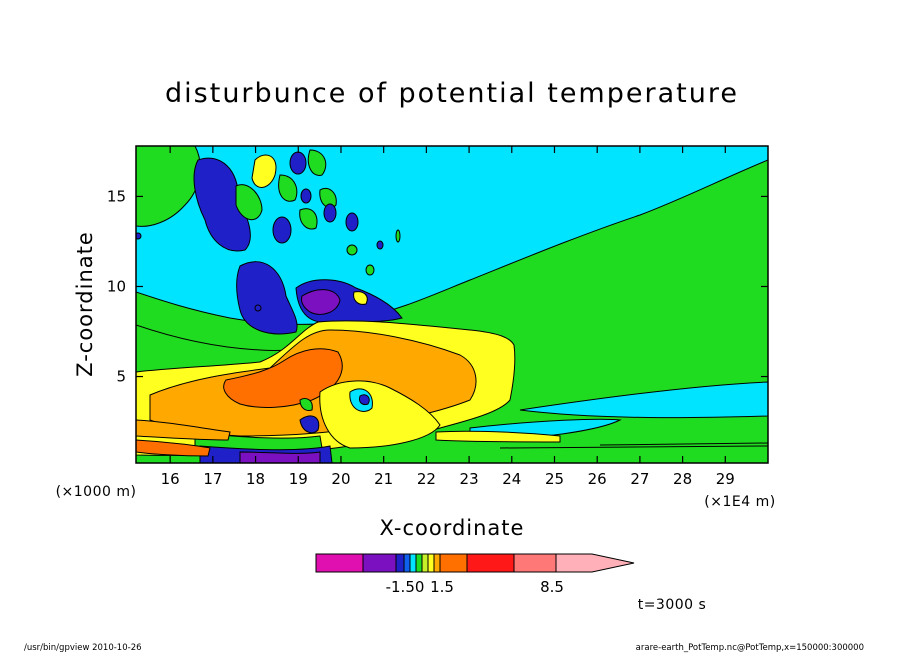 This screenshot has height=654, width=904. Describe the element at coordinates (121, 377) in the screenshot. I see `y-tick-label: 5` at that location.